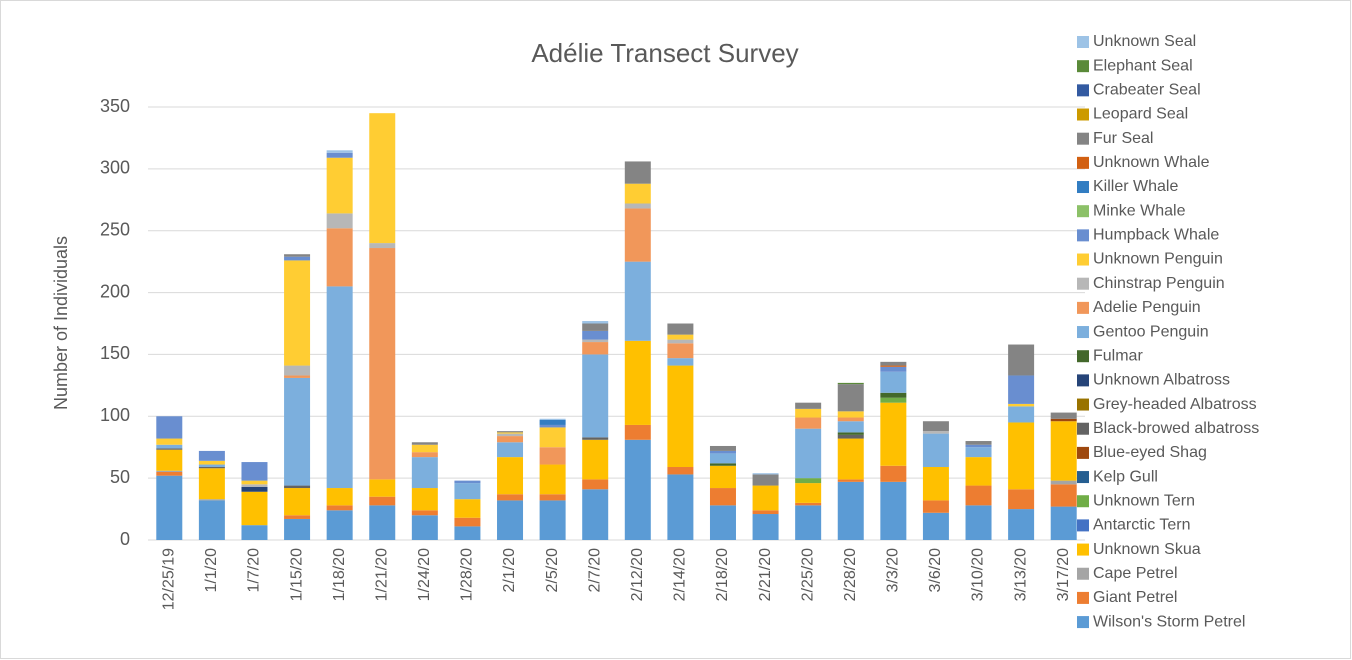  I want to click on y-tick-label: 350, so click(115, 106).